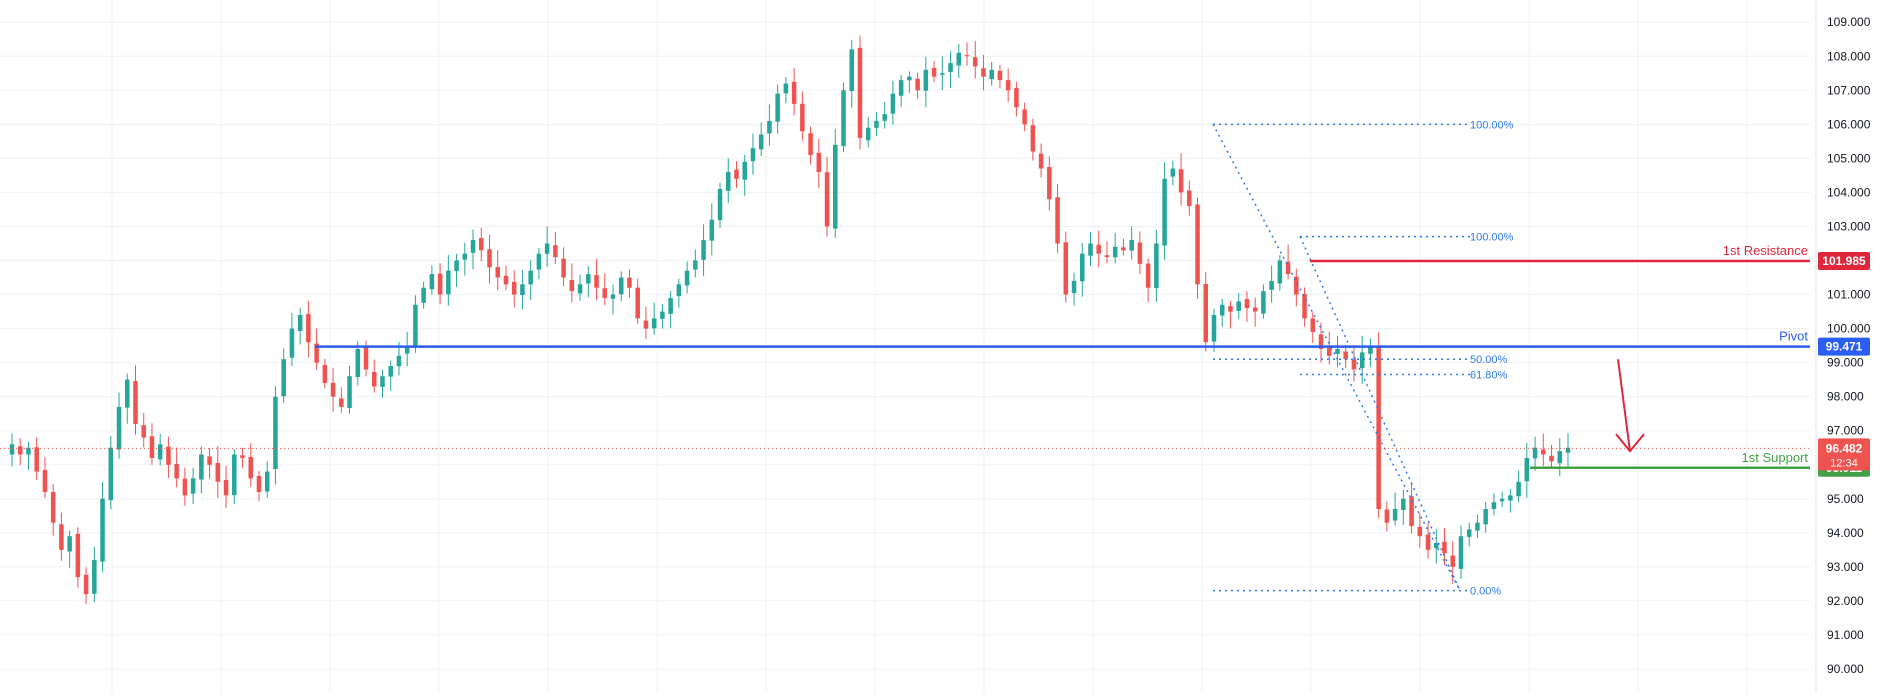 This screenshot has height=698, width=1882. What do you see at coordinates (1845, 669) in the screenshot?
I see `y-tick-label: 90.000` at bounding box center [1845, 669].